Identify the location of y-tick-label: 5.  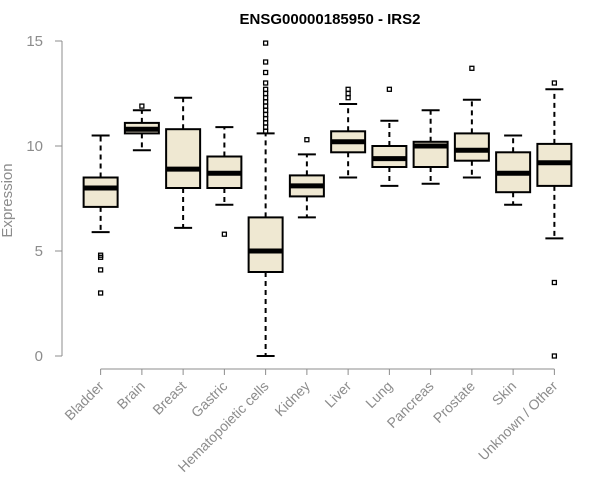
(39, 251).